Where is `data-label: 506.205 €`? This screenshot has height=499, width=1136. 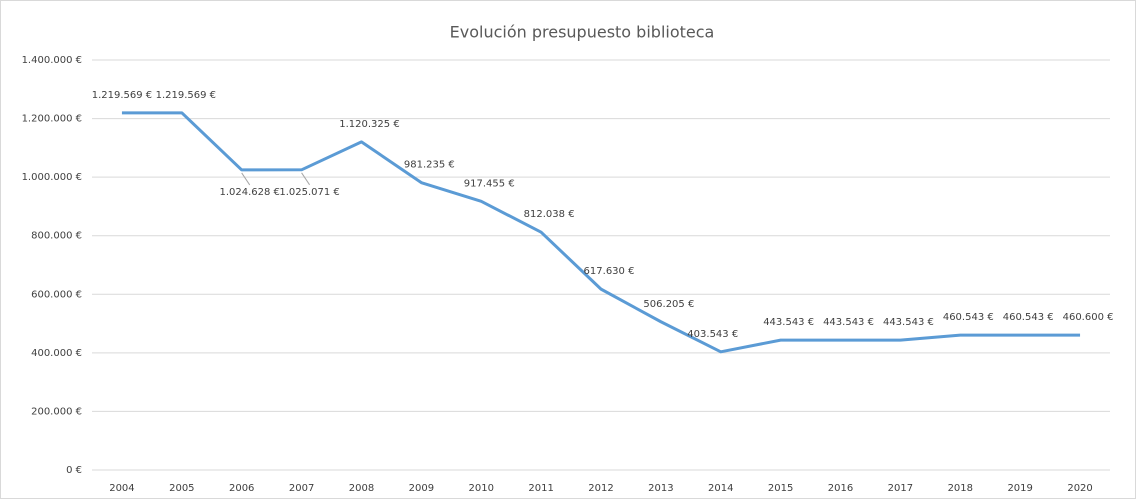
data-label: 506.205 € is located at coordinates (668, 304).